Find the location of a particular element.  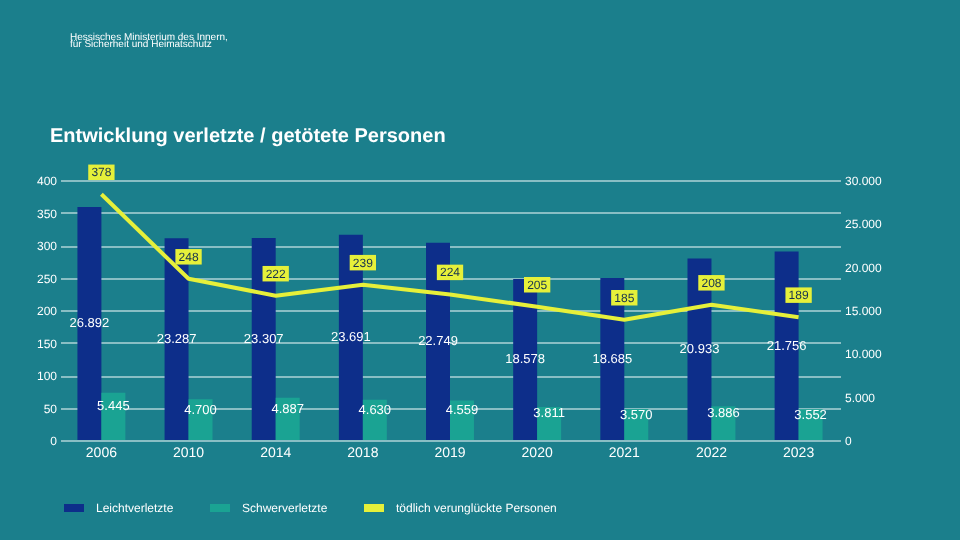

bar is located at coordinates (113, 416).